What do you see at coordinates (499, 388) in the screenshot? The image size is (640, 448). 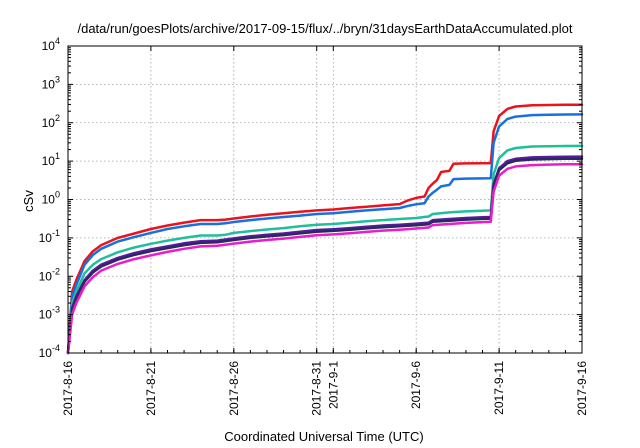 I see `x-tick-label: 2017-9-11` at bounding box center [499, 388].